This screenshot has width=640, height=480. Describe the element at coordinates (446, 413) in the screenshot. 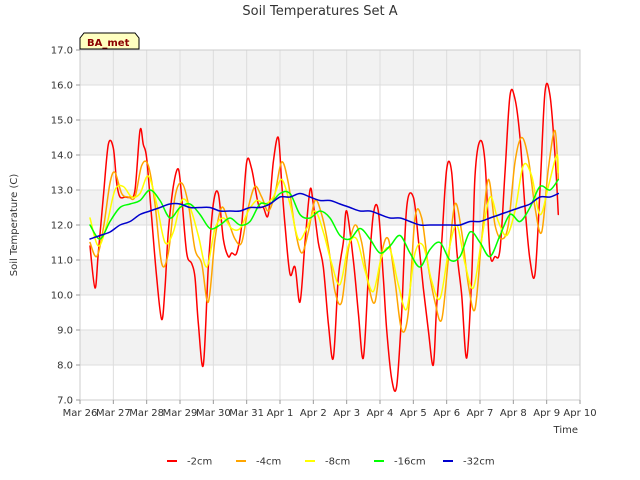

I see `x-tick-label: Apr 6` at that location.